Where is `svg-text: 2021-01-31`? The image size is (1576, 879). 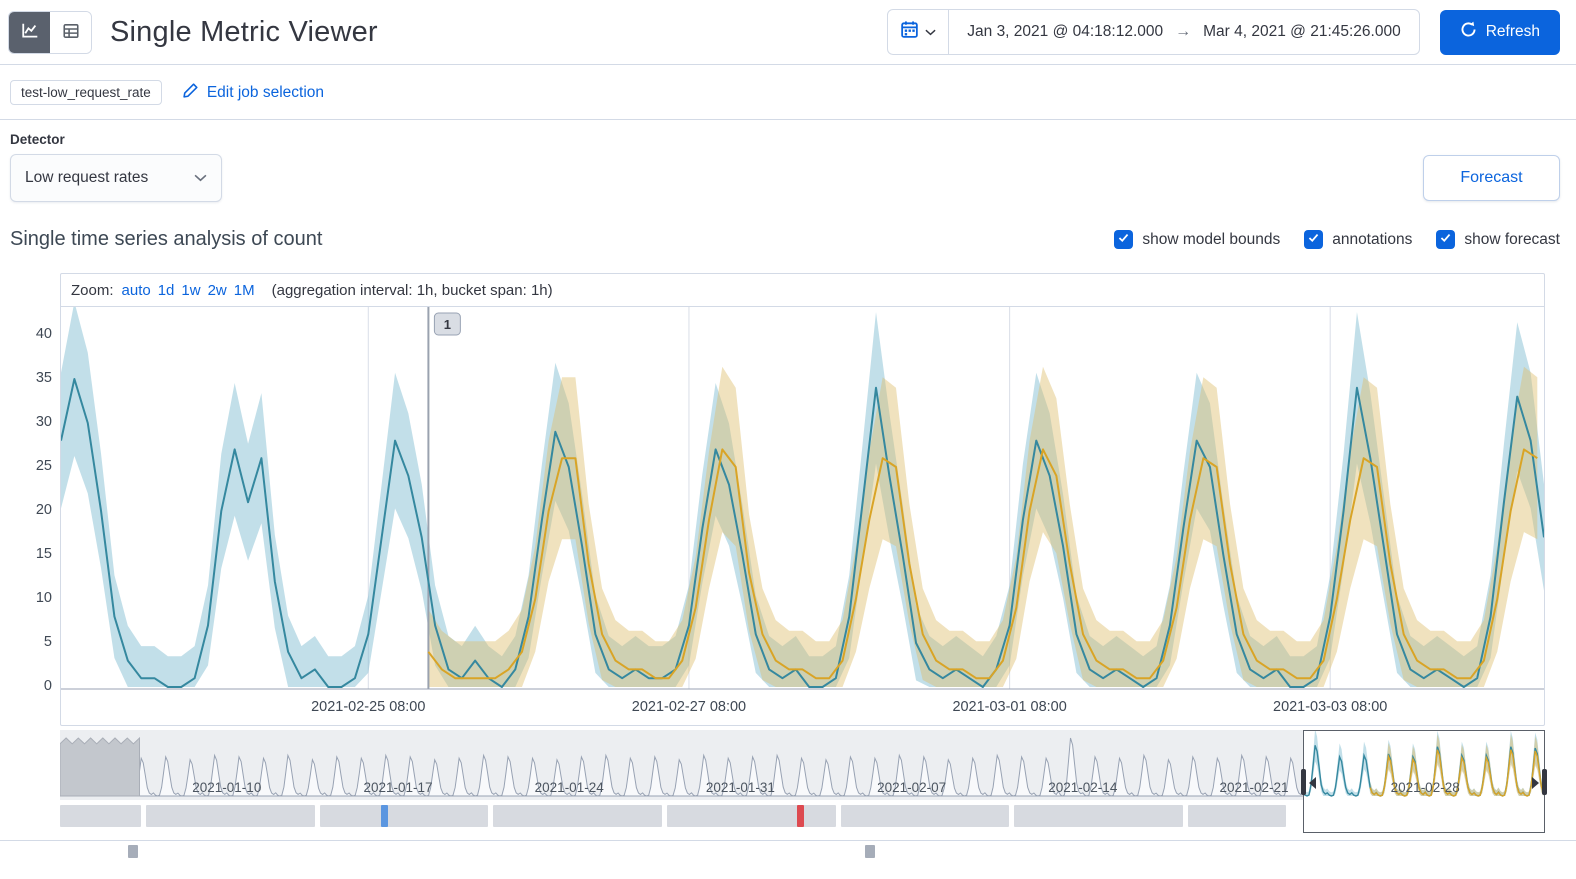 svg-text: 2021-01-31 is located at coordinates (740, 787).